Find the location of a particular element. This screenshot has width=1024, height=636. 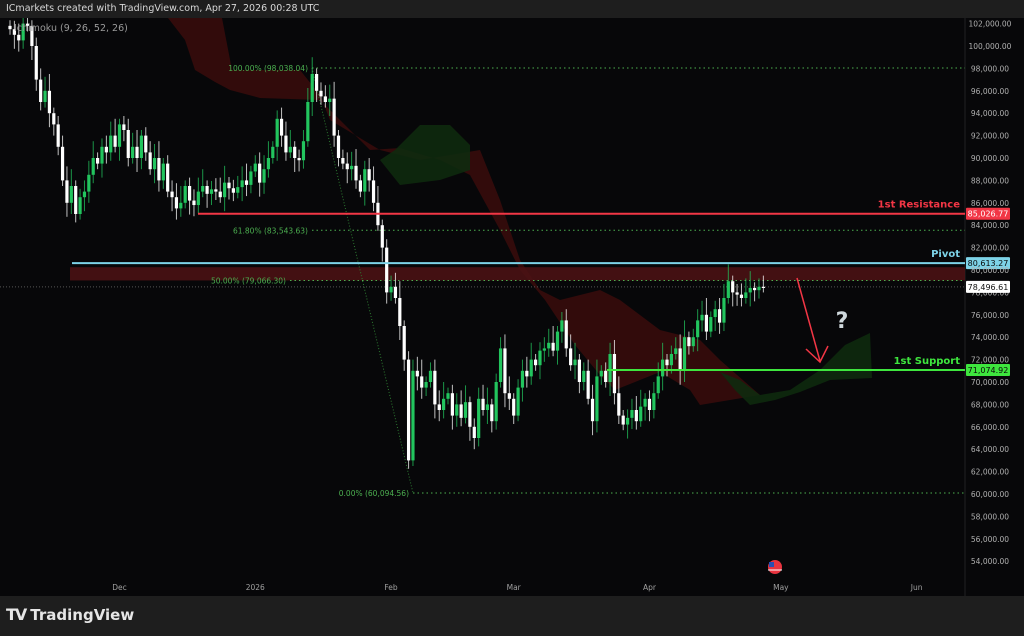

fib-level-label: 61.80% (83,543.63) is located at coordinates (270, 230).